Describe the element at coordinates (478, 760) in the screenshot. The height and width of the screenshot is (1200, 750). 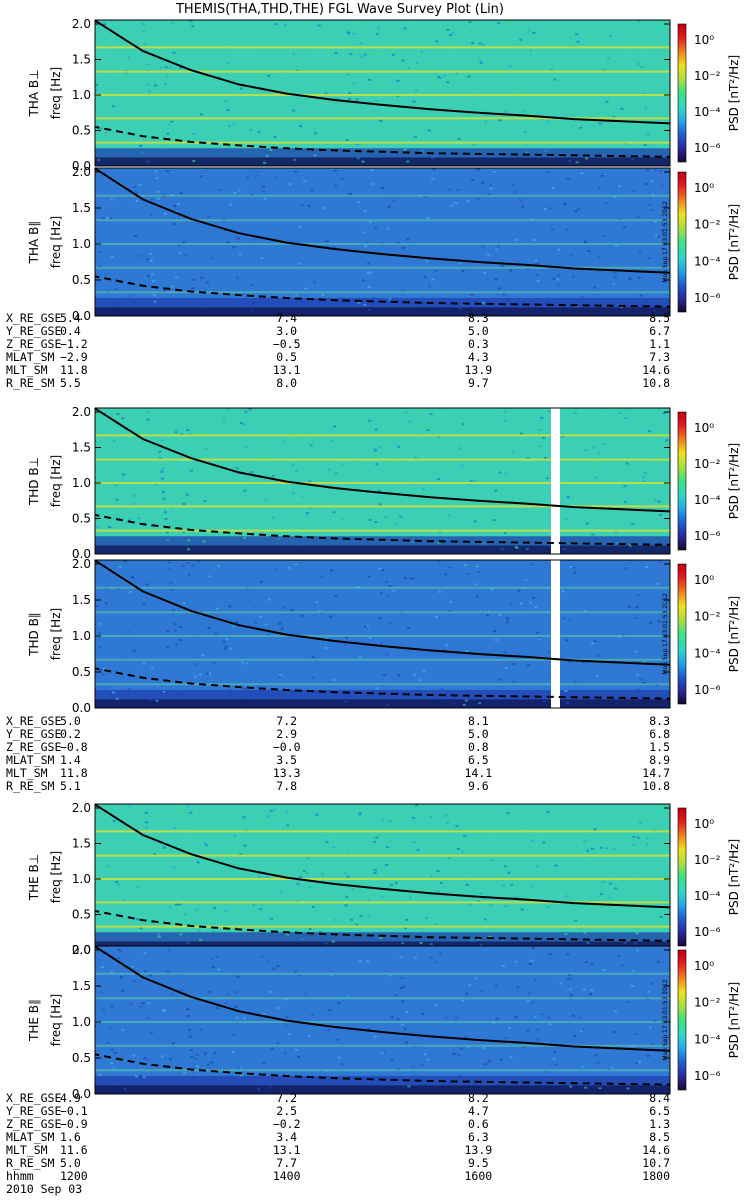
I see `ephemeris-value: 6.5` at that location.